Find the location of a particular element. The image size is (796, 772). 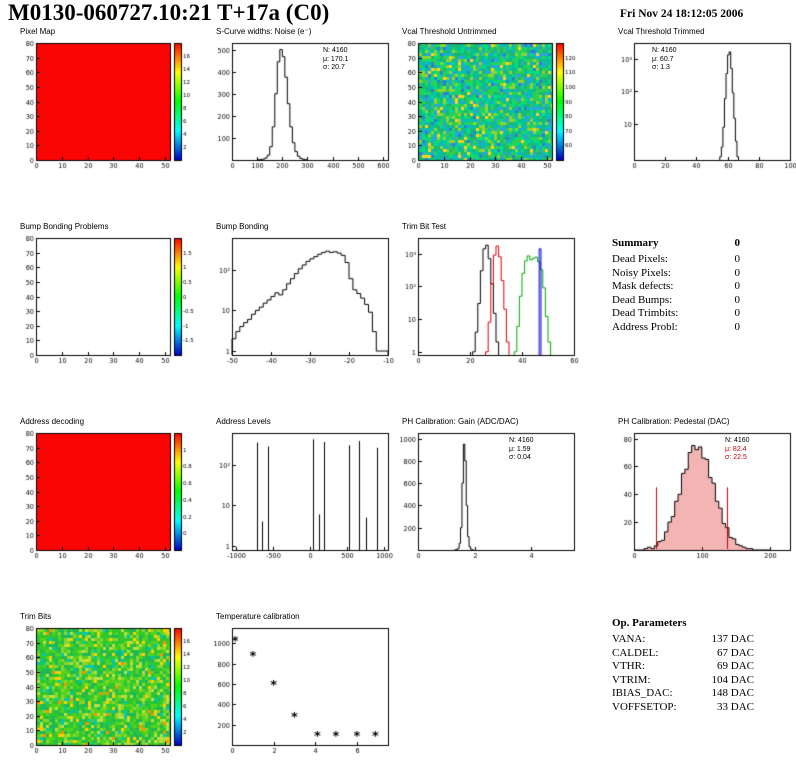

panel-title: PH Calibration: Pedestal (DAC) is located at coordinates (674, 421).